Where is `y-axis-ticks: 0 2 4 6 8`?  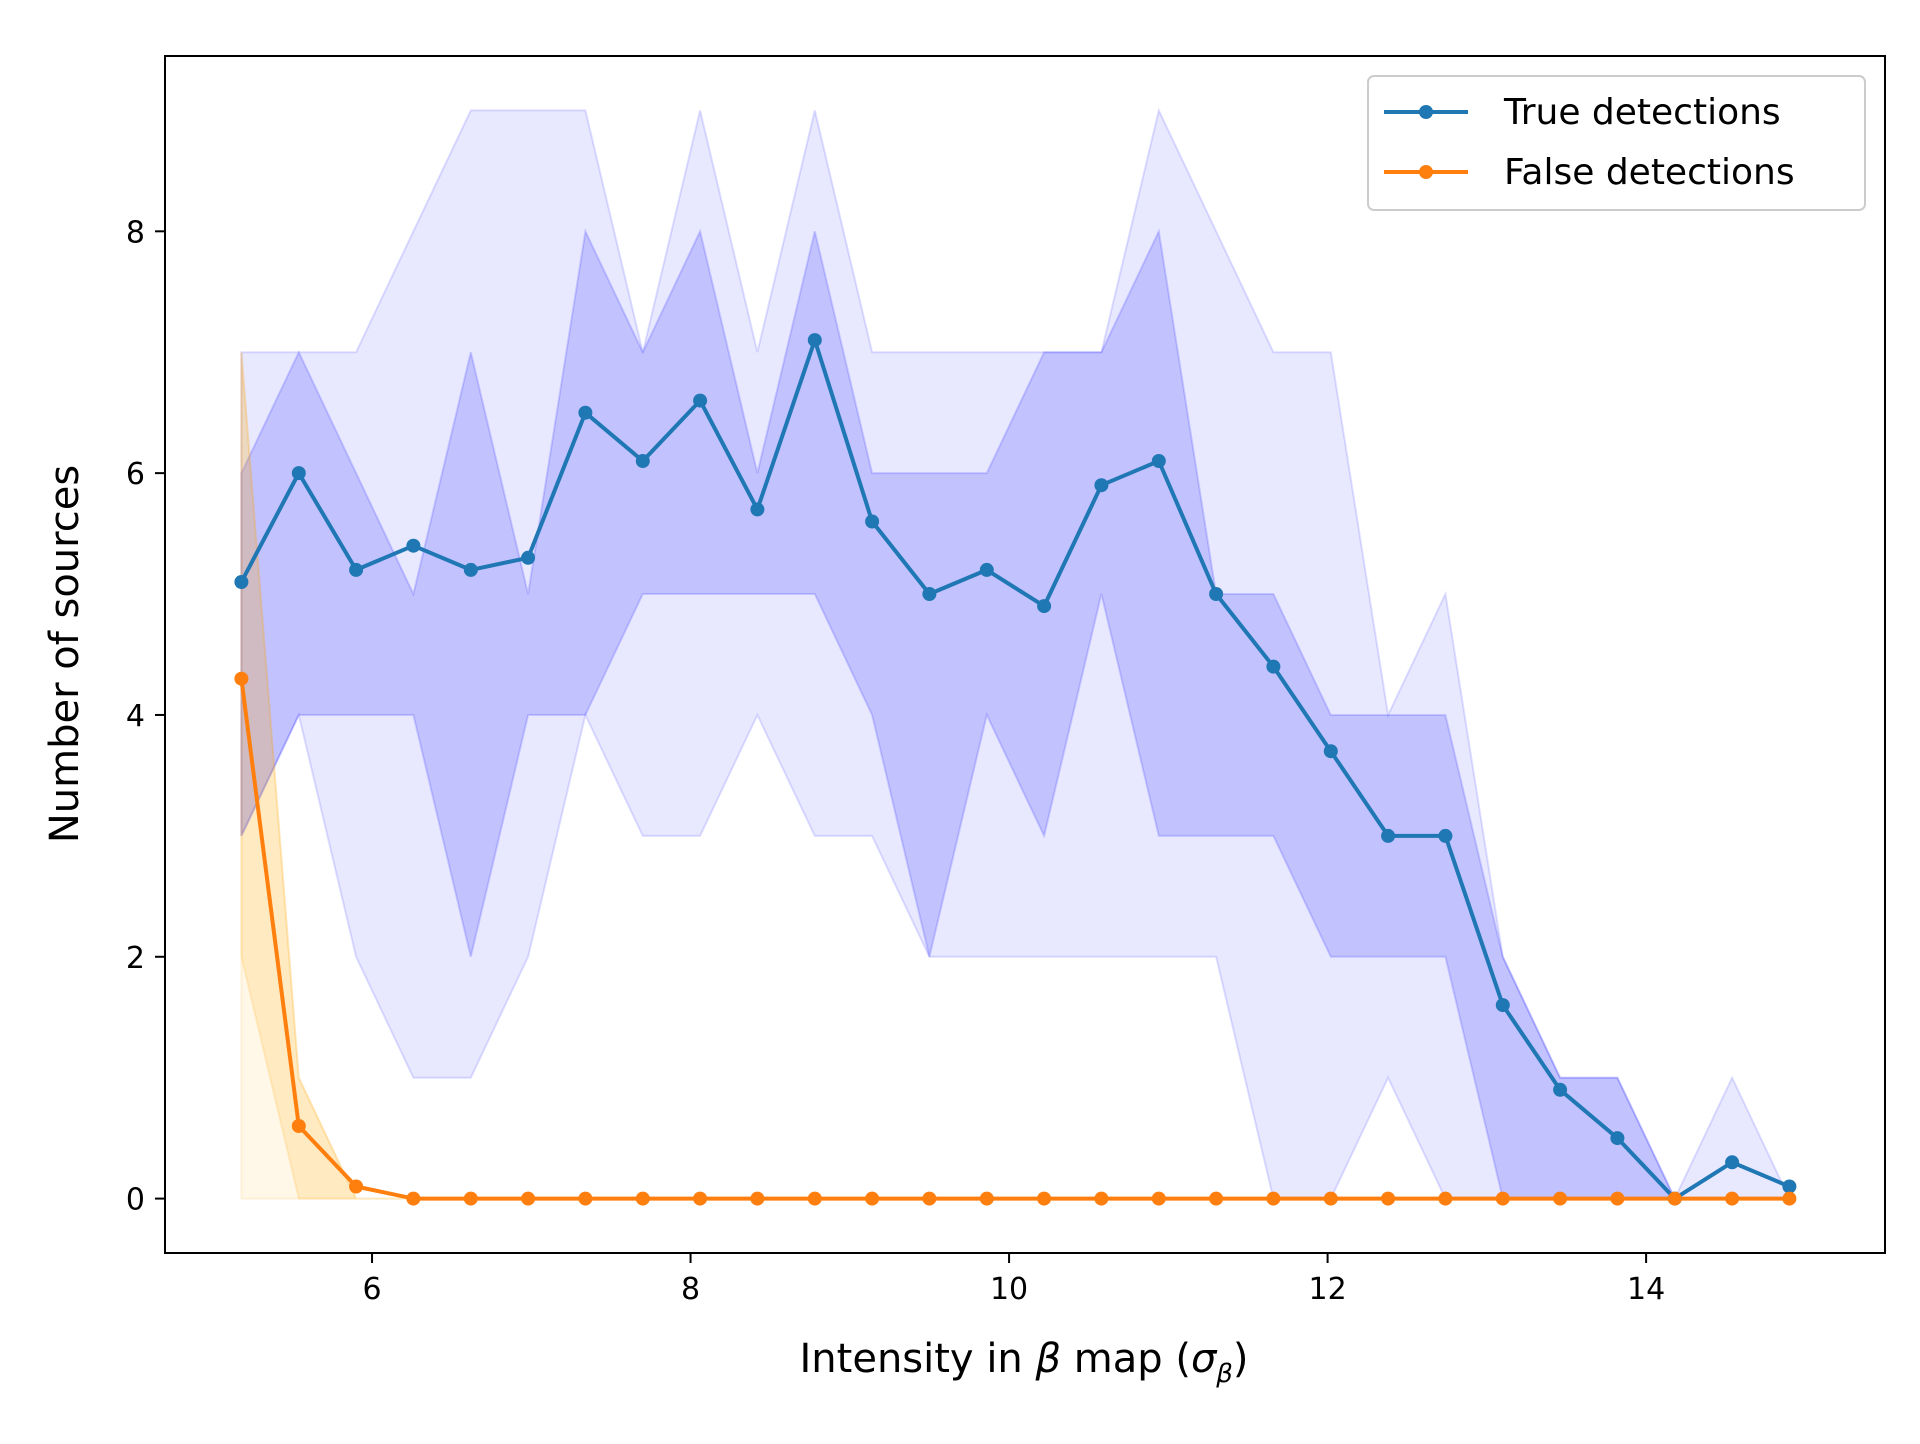 y-axis-ticks: 0 2 4 6 8 is located at coordinates (145, 716).